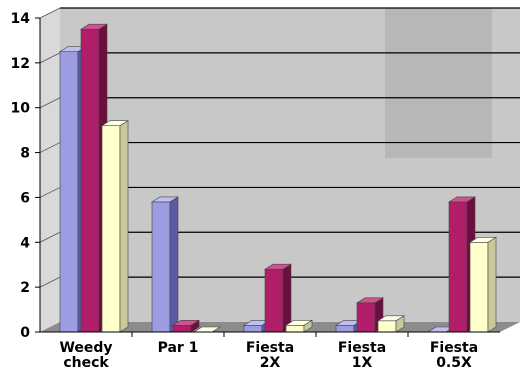  I want to click on x-tick-label: Fiesta 2X, so click(270, 355).